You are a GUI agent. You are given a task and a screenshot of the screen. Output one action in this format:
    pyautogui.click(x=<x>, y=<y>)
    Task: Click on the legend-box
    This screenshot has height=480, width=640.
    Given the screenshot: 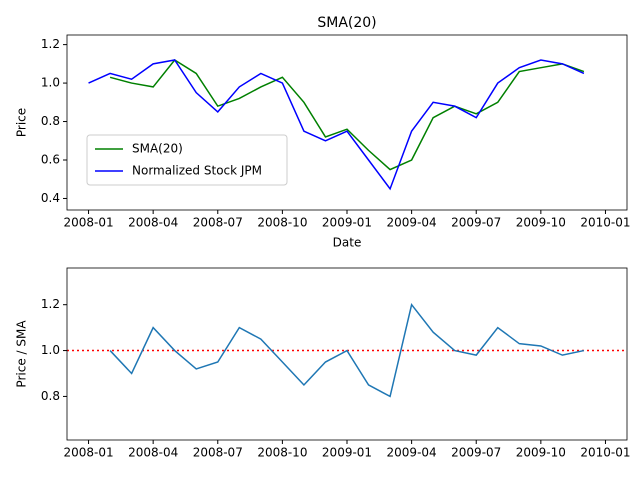 What is the action you would take?
    pyautogui.click(x=187, y=160)
    